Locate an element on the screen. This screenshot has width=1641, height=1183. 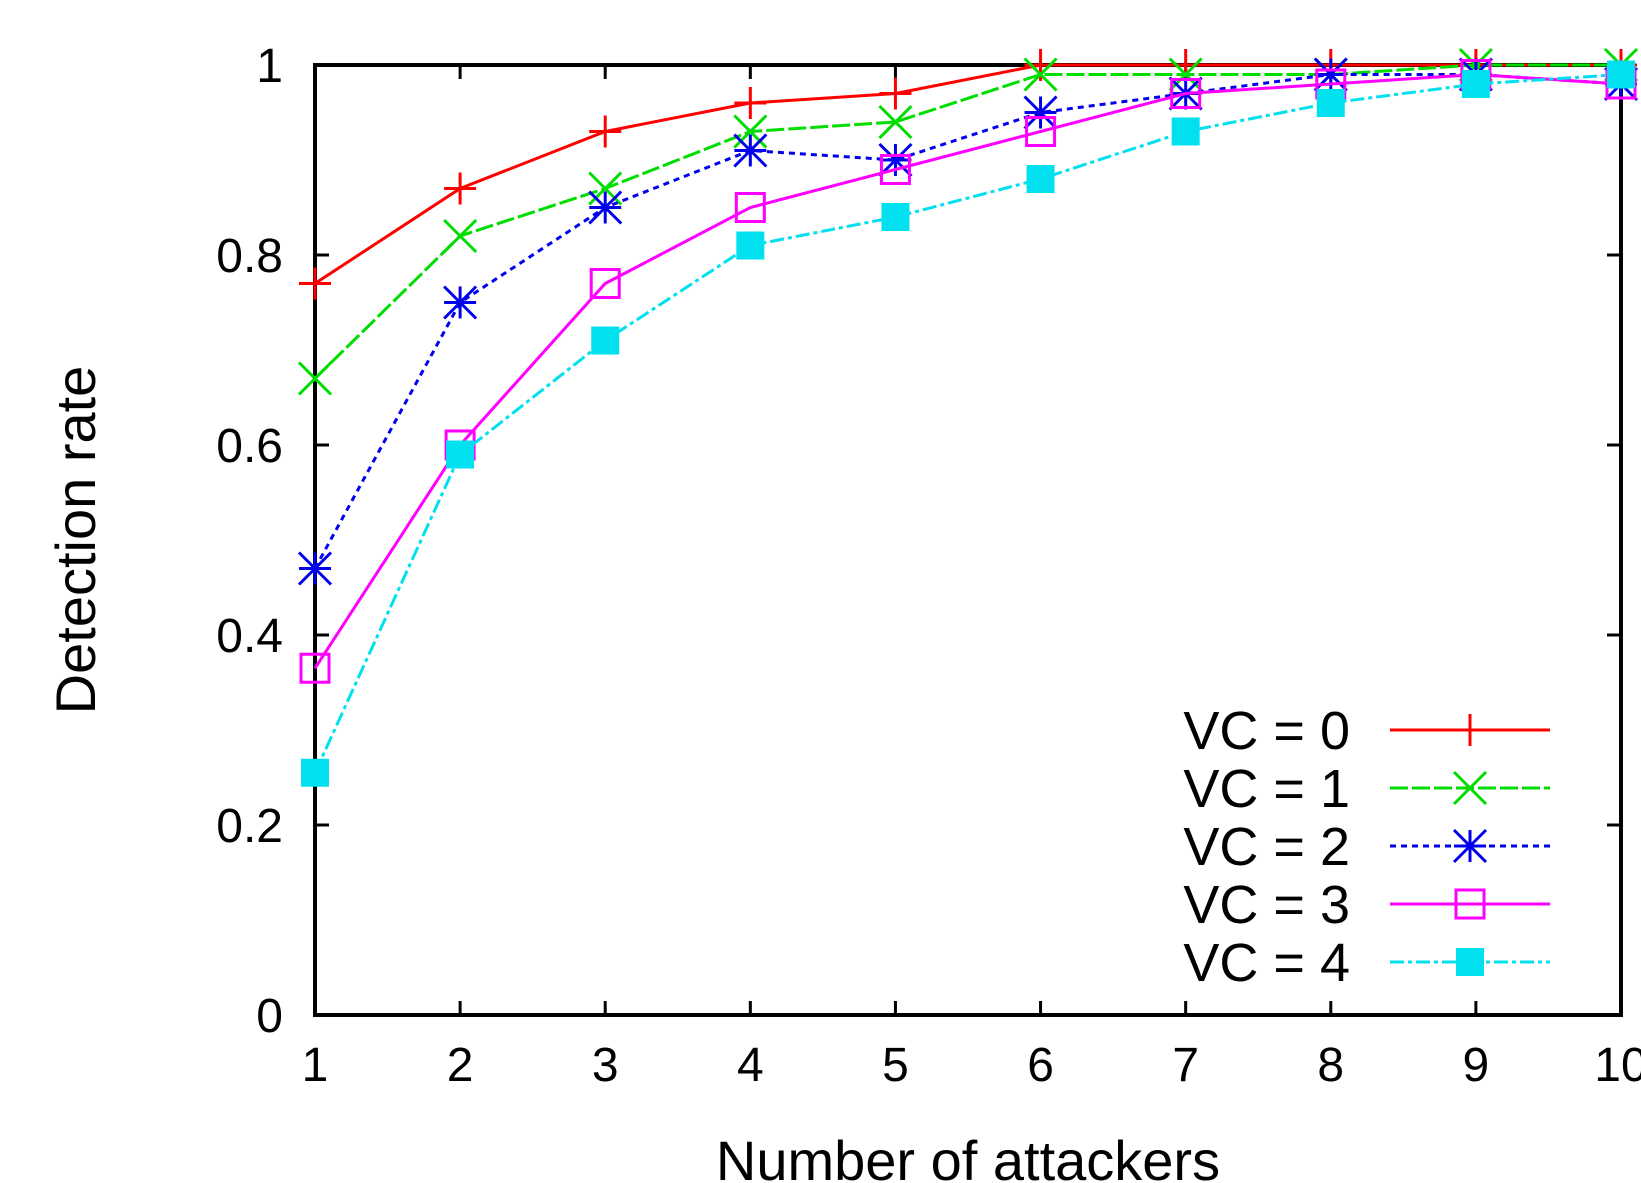
legend-item: VC = 0 is located at coordinates (1366, 731).